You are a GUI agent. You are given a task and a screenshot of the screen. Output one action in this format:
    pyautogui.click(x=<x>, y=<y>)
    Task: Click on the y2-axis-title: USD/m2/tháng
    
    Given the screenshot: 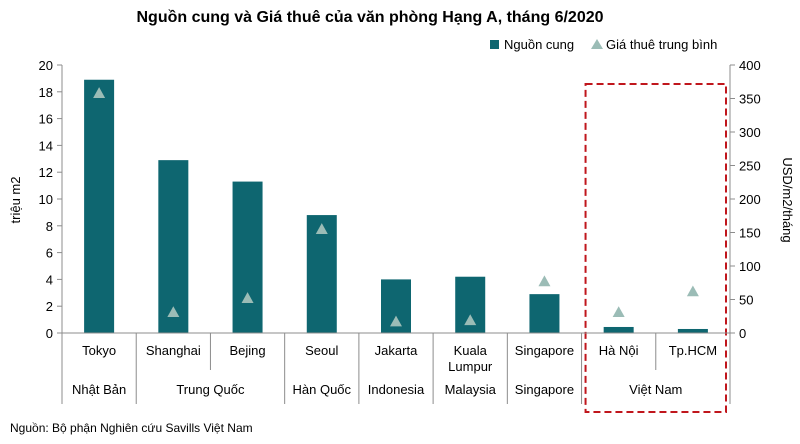 What is the action you would take?
    pyautogui.click(x=787, y=199)
    